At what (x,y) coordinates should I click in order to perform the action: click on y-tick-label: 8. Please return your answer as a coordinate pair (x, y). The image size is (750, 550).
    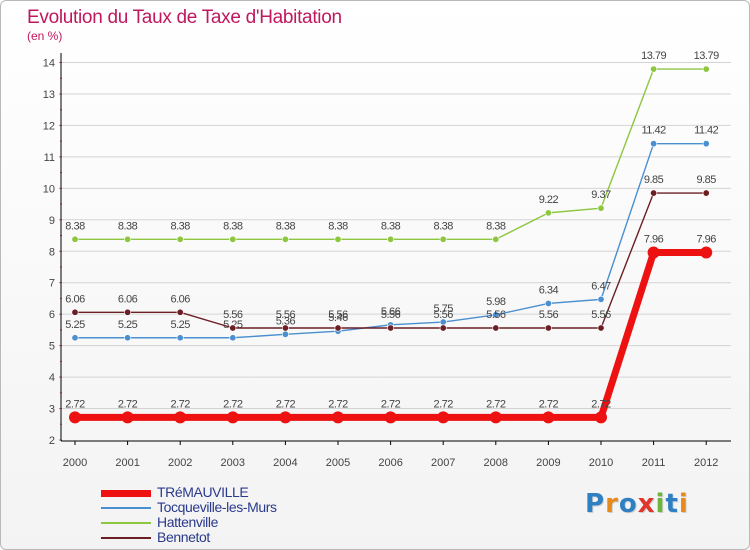
    Looking at the image, I should click on (52, 252).